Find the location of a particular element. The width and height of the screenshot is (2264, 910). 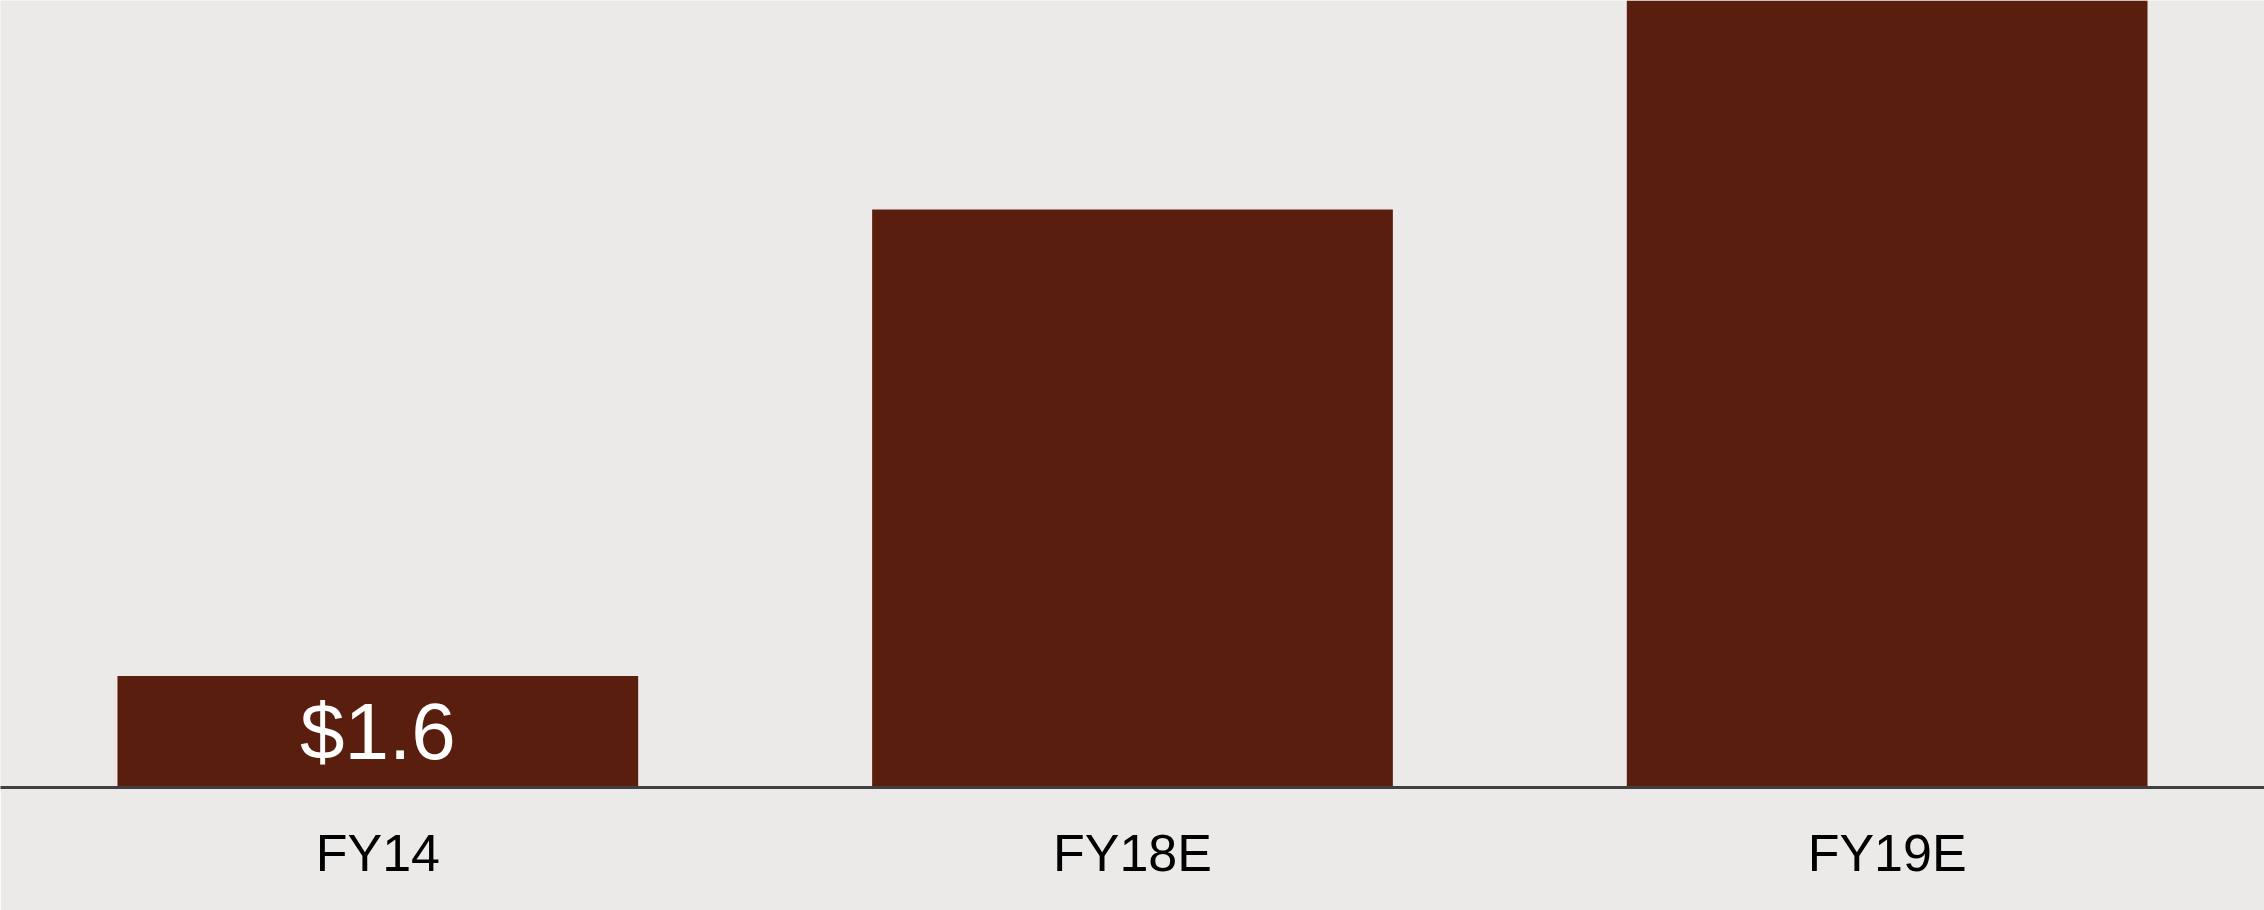

x-tick-label: FY14 is located at coordinates (377, 852).